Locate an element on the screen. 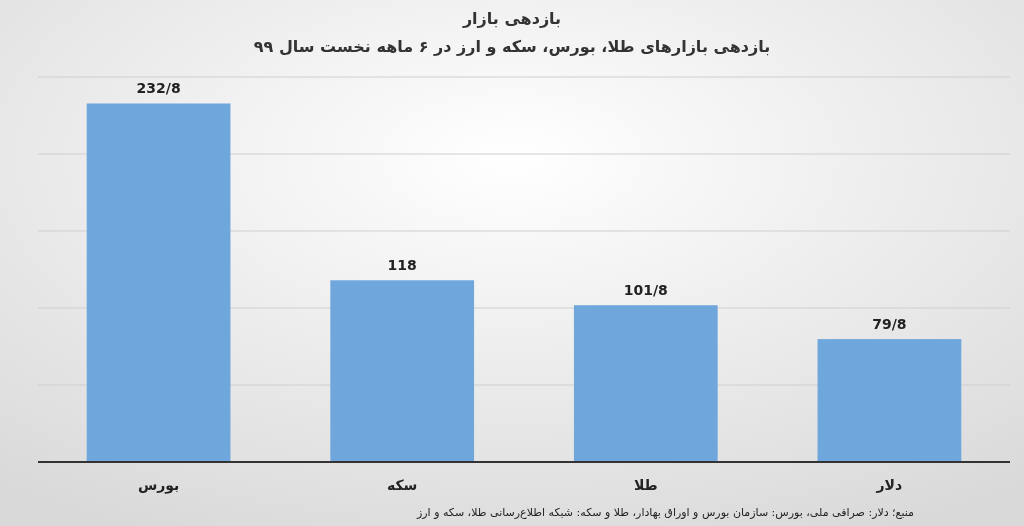  chart-subtitle: بازدهی بازارهای طلا، بورس، سکه و ارز در ۶ ماهه نخست سال ۹۹ is located at coordinates (512, 46).